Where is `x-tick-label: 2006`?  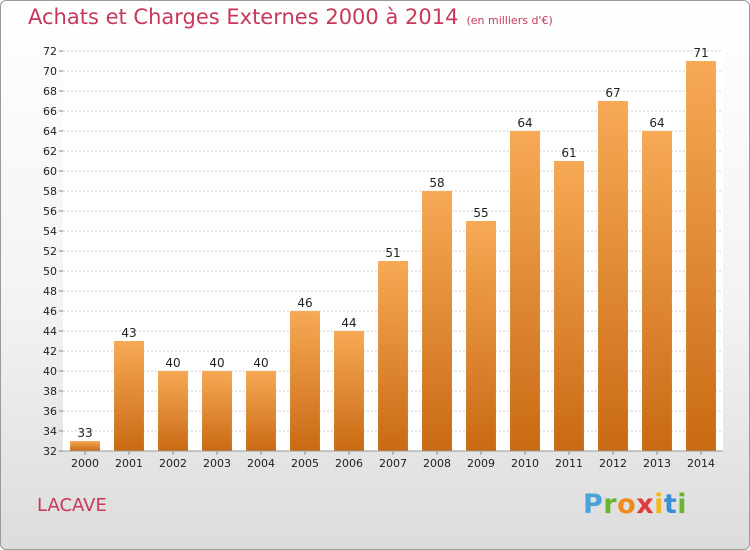
x-tick-label: 2006 is located at coordinates (349, 463).